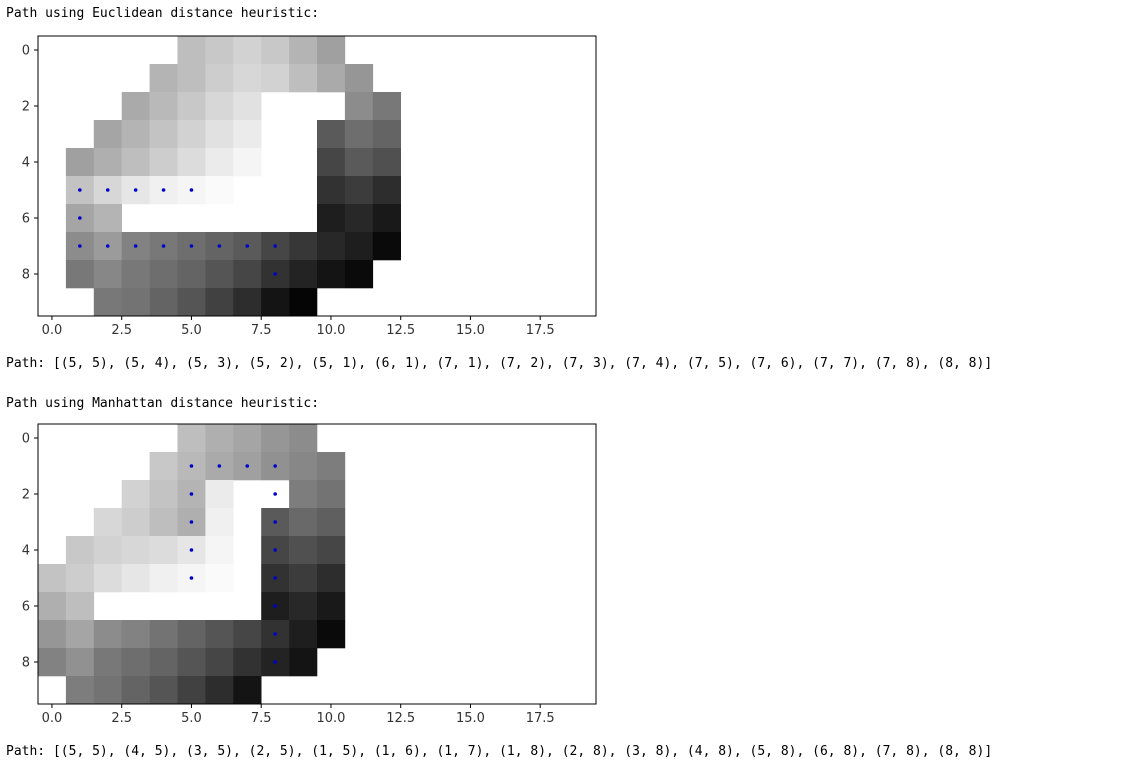 The width and height of the screenshot is (1141, 770). Describe the element at coordinates (26, 495) in the screenshot. I see `y-tick-label: 2` at that location.